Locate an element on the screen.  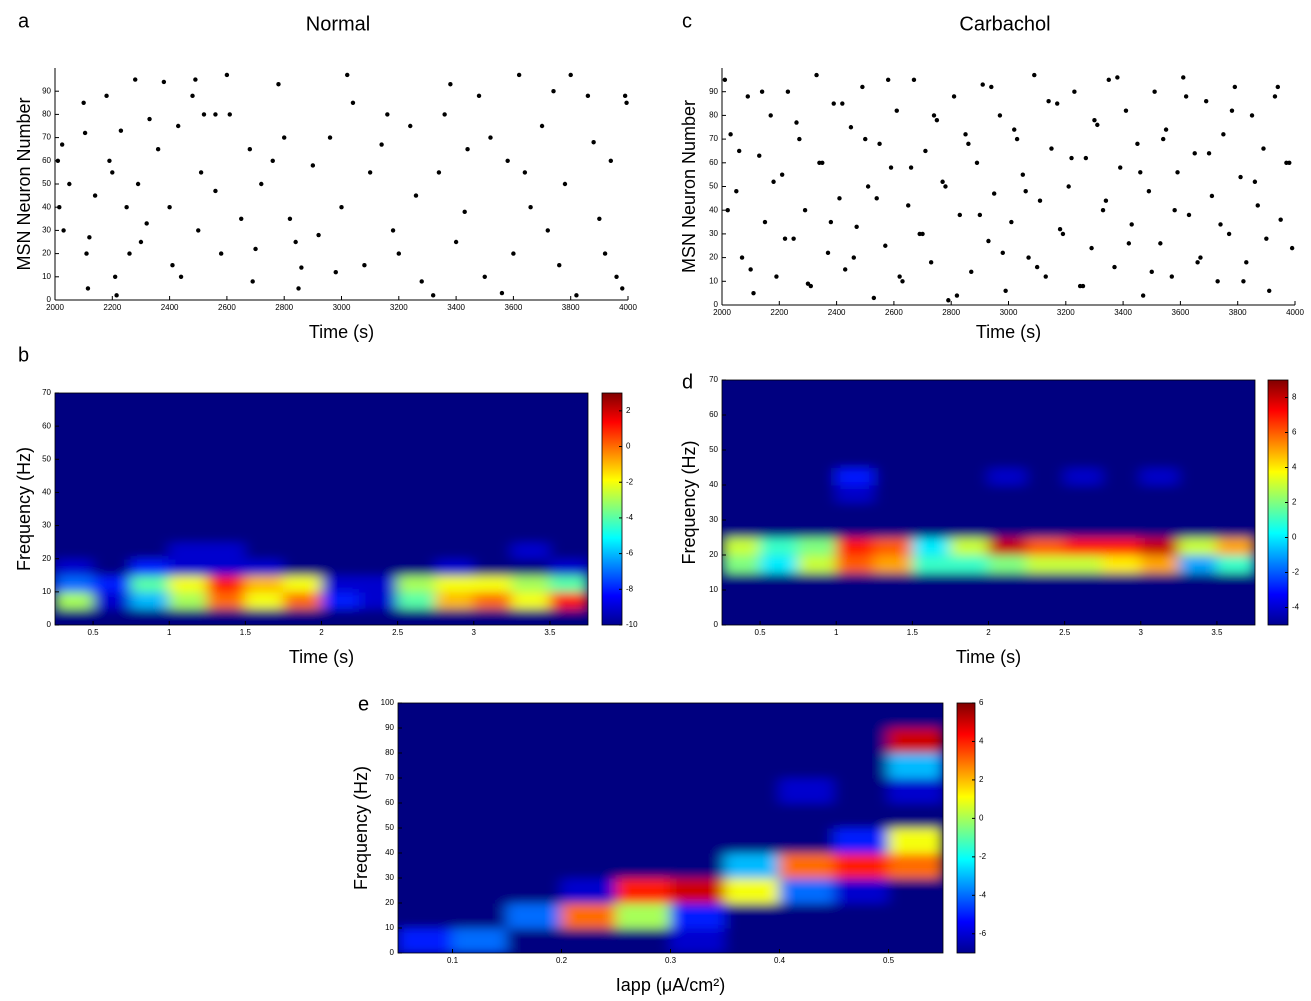
x-tick-label: 3400 is located at coordinates (456, 307).